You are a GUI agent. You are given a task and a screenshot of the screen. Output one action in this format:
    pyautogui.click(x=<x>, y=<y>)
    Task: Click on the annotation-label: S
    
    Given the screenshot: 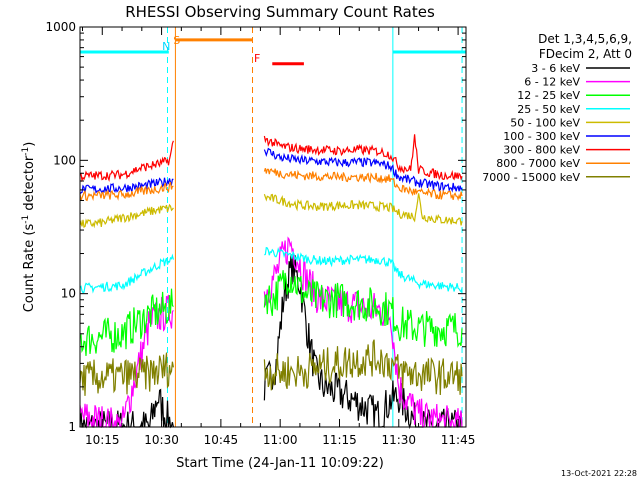 What is the action you would take?
    pyautogui.click(x=176, y=40)
    